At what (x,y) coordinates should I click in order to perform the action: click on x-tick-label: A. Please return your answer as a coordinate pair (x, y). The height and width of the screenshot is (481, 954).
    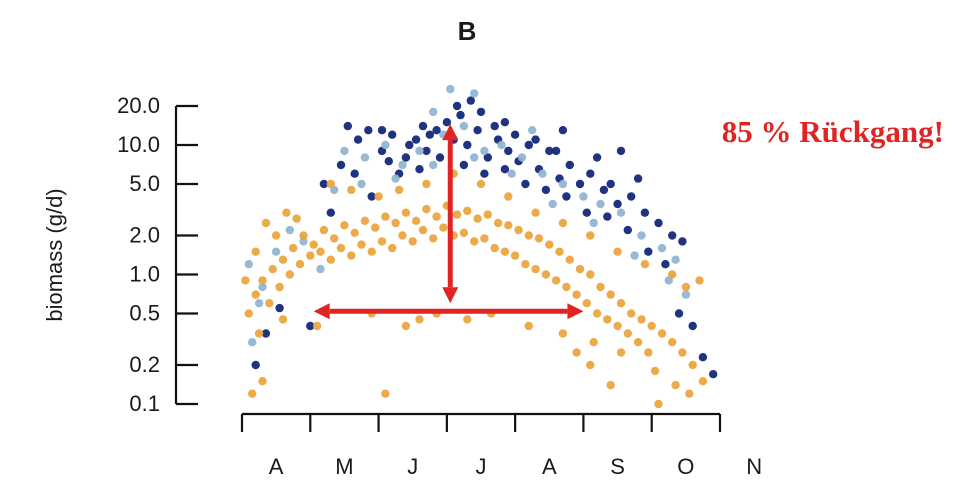
    Looking at the image, I should click on (276, 466).